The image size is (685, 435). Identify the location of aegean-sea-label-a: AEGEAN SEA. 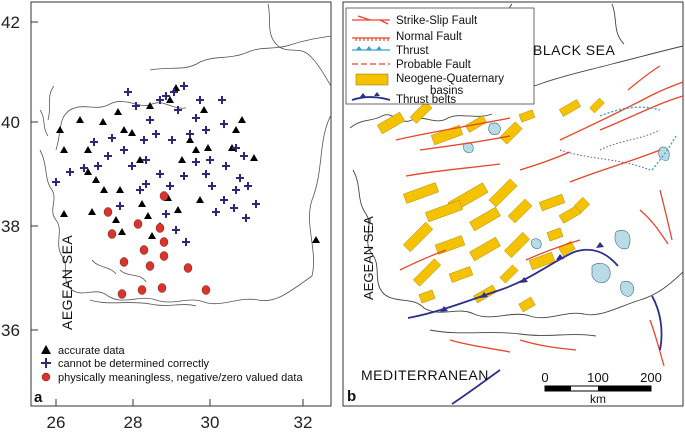
(67, 282).